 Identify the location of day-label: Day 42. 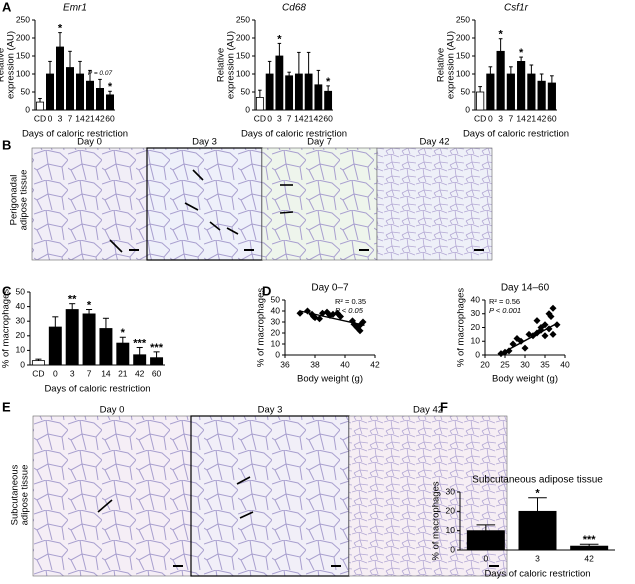
(428, 410).